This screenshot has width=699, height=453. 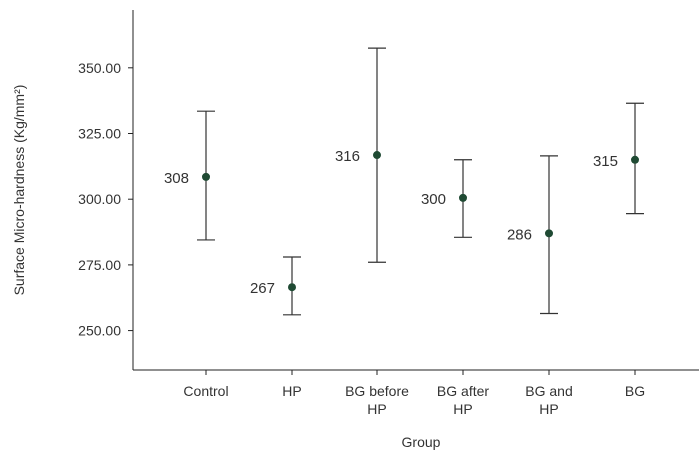 I want to click on x-tick-label-line: Control, so click(x=205, y=391).